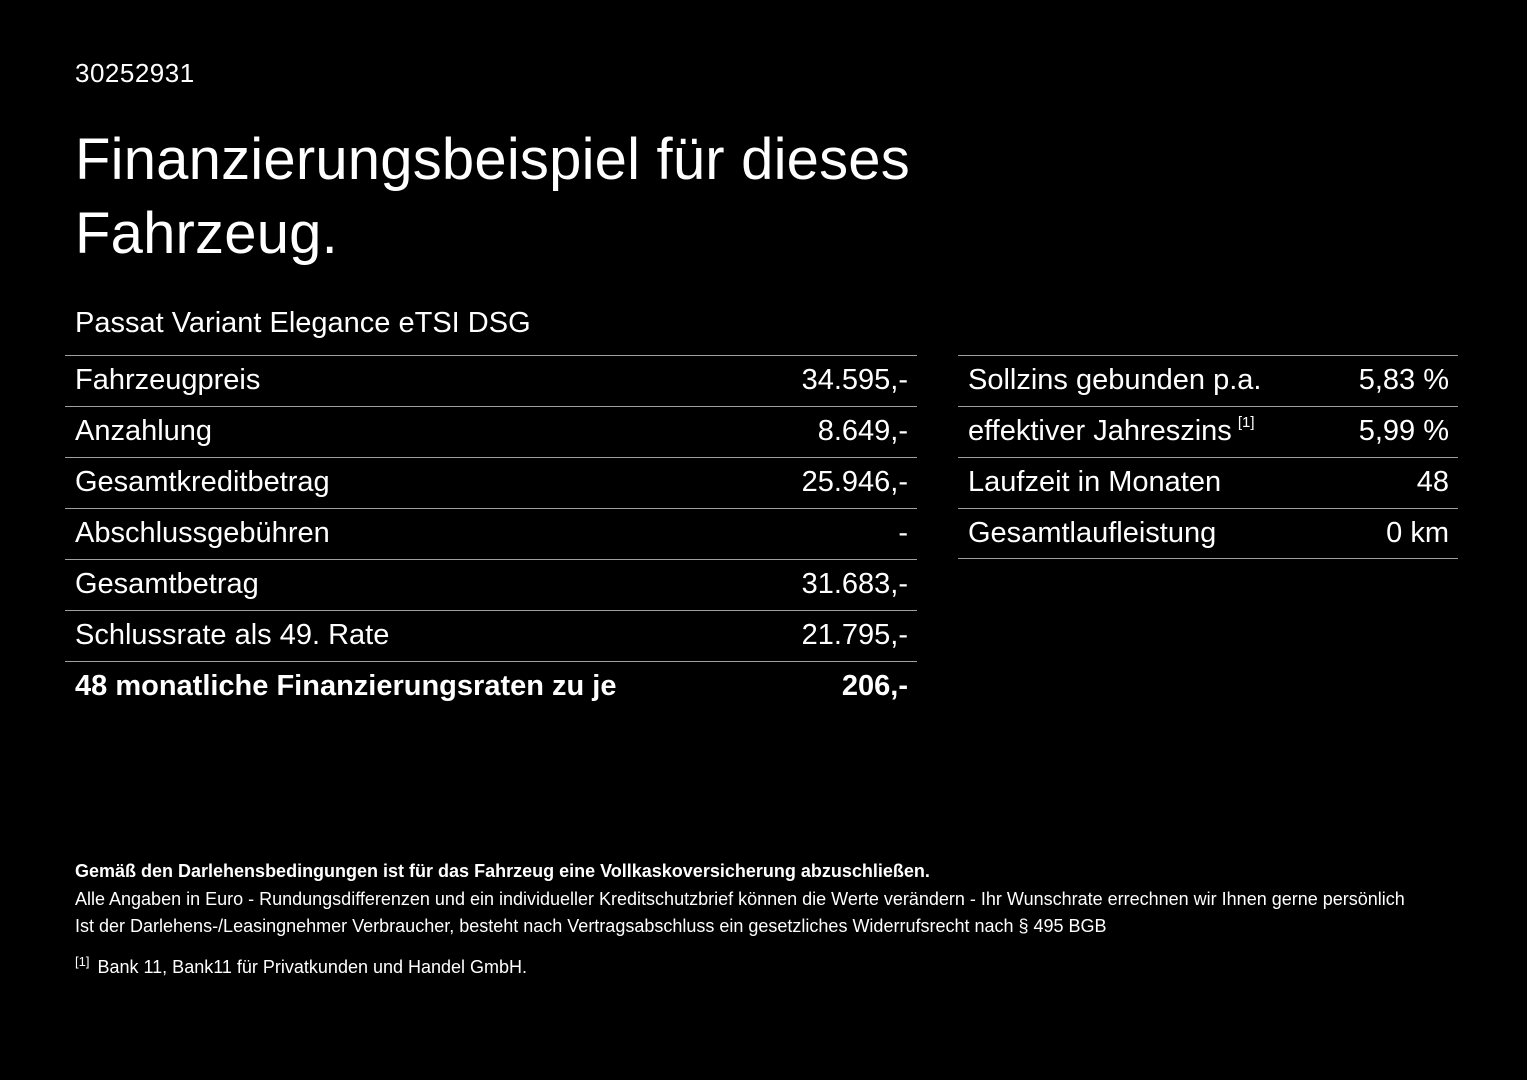 This screenshot has width=1527, height=1080. Describe the element at coordinates (303, 322) in the screenshot. I see `vehicle-name: Passat Variant Elegance eTSI DSG` at that location.